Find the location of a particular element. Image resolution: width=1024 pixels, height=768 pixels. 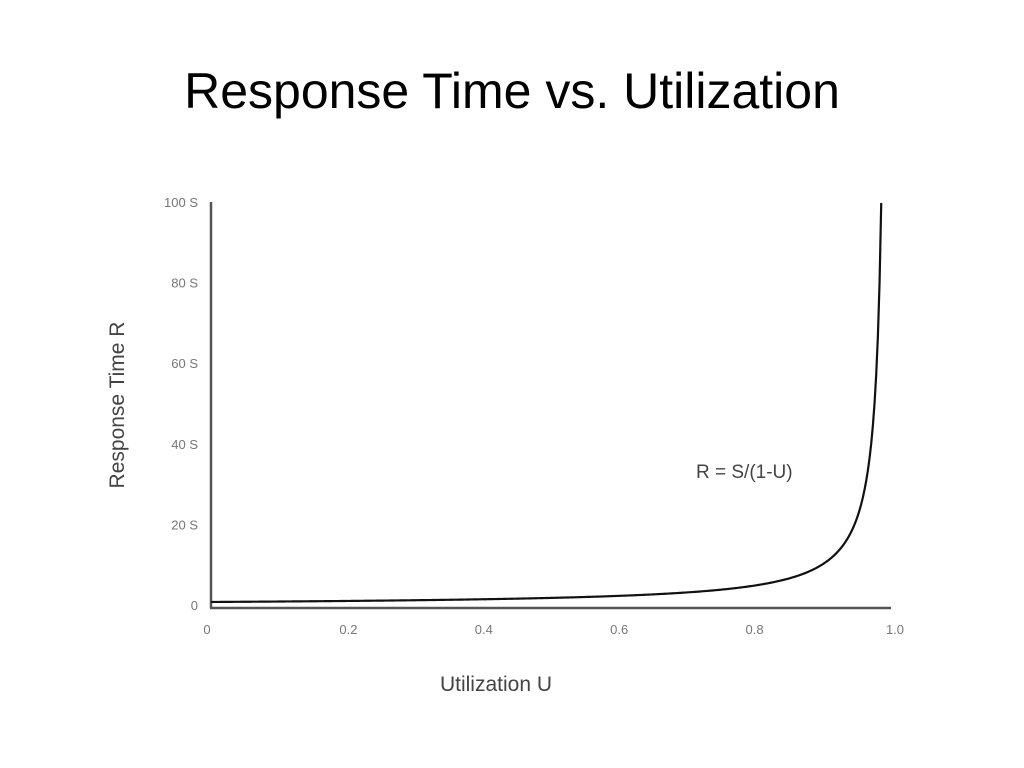

slide-title: Response Time vs. Utilization is located at coordinates (512, 91).